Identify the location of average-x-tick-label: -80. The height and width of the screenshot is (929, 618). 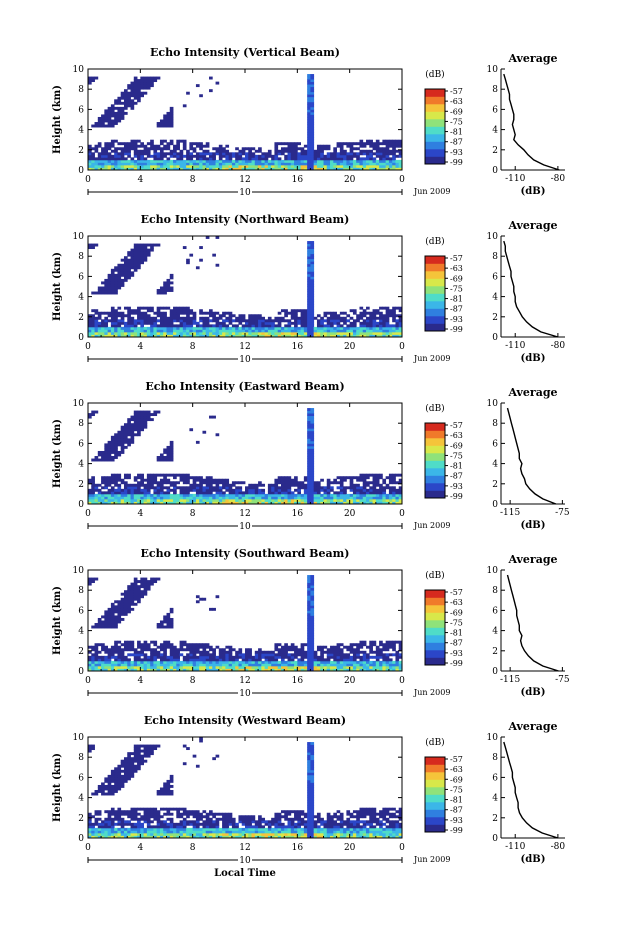
(558, 179).